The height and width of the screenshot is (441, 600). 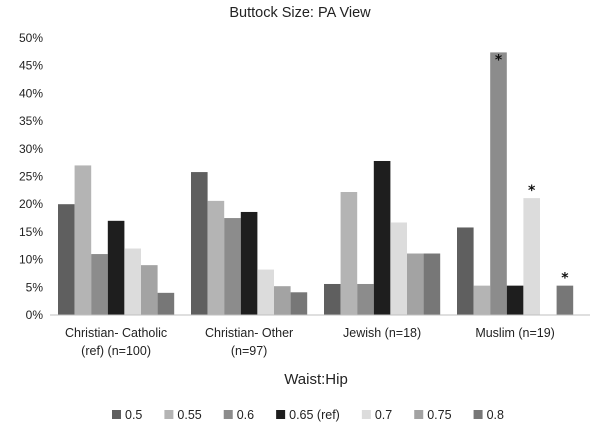 I want to click on x-tick-label: (n=97), so click(x=249, y=351).